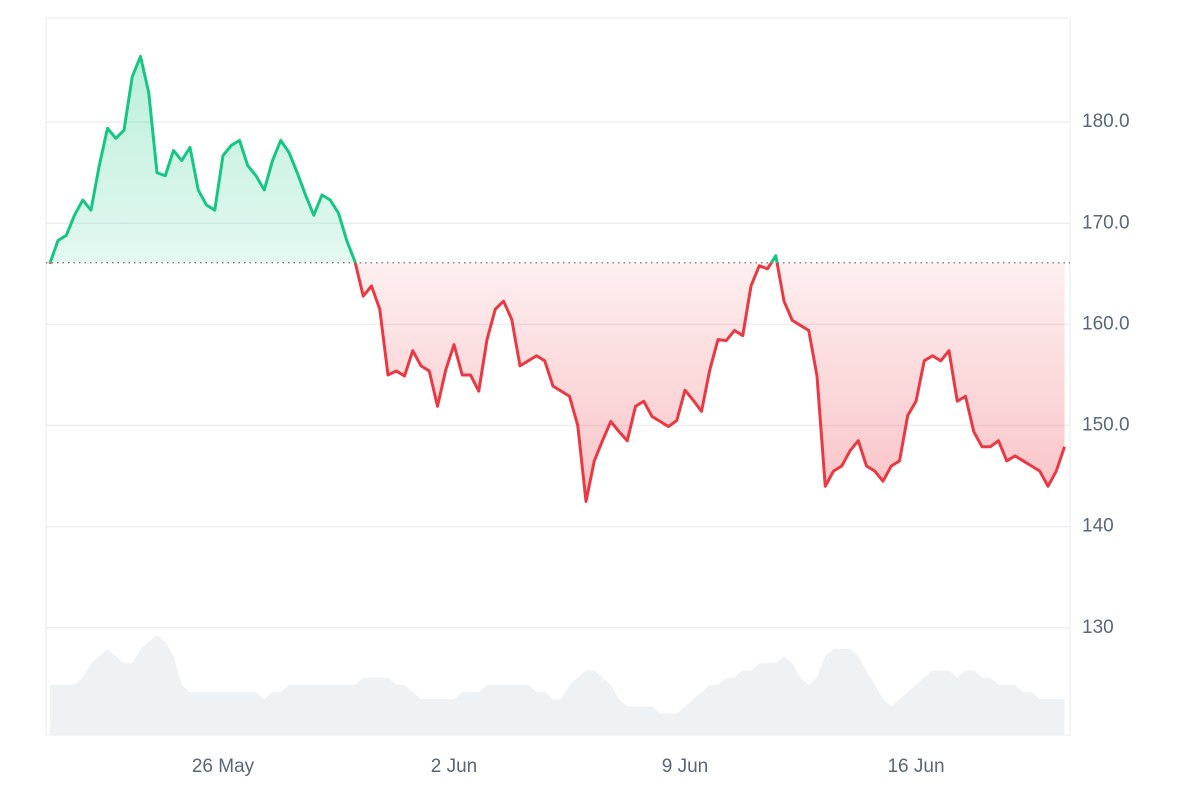 The width and height of the screenshot is (1200, 800). I want to click on y-tick-label: 150.0, so click(1106, 425).